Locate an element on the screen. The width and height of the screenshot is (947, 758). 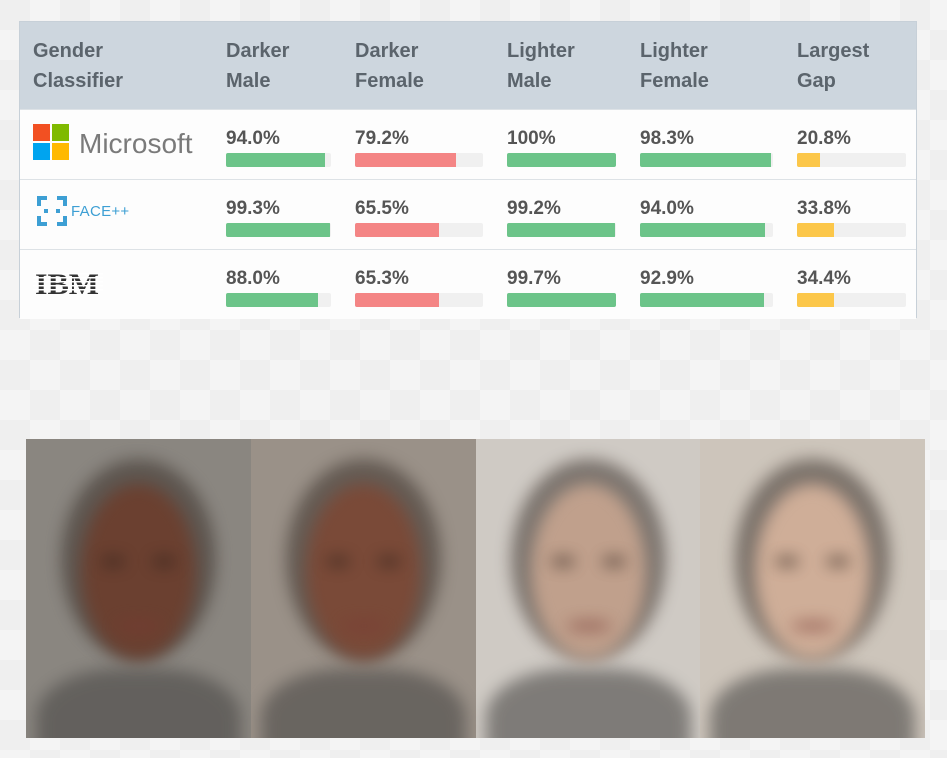
table-row: FACE++ 99.3% 65.5% 99.2% 94.0% 33.8% is located at coordinates (468, 214).